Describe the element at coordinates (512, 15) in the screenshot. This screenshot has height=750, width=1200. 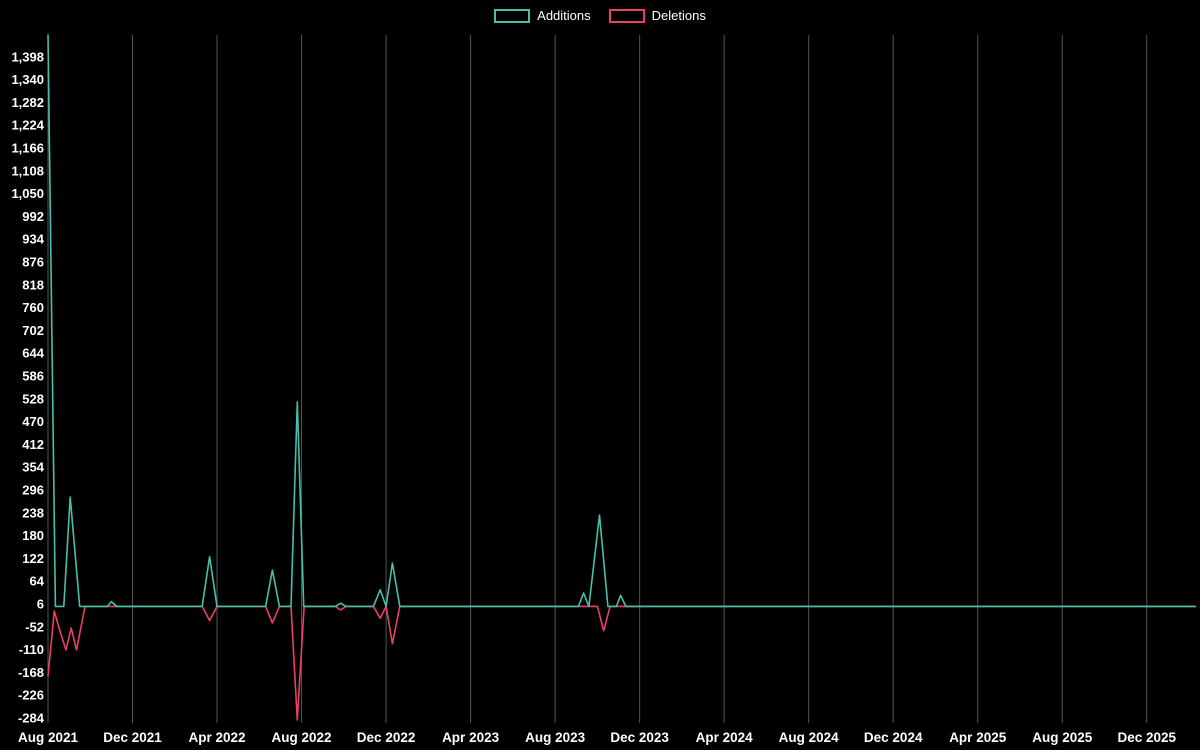
I see `additions-swatch-icon` at that location.